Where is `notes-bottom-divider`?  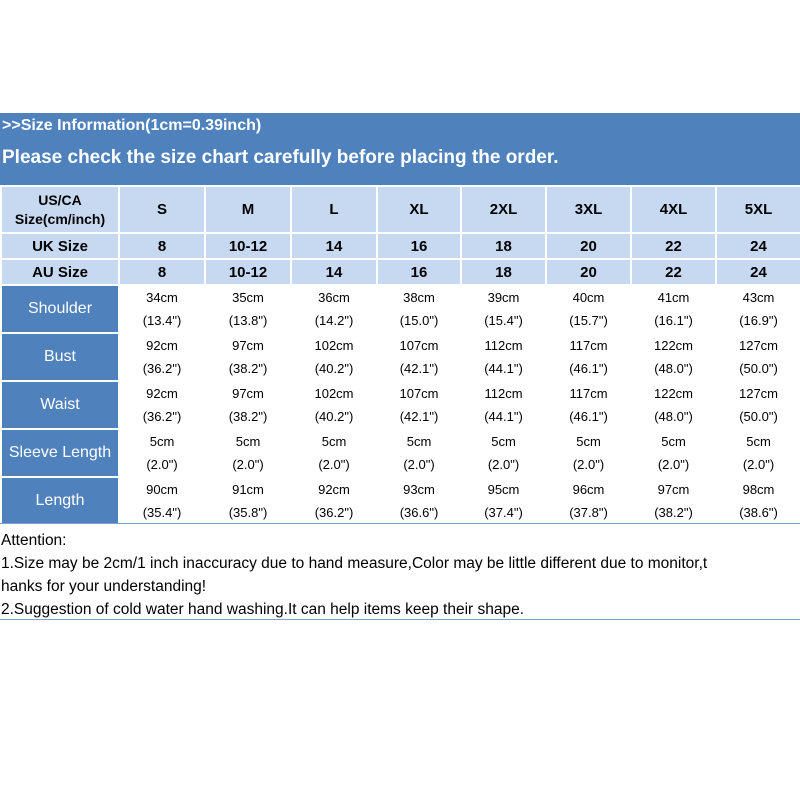 notes-bottom-divider is located at coordinates (400, 619).